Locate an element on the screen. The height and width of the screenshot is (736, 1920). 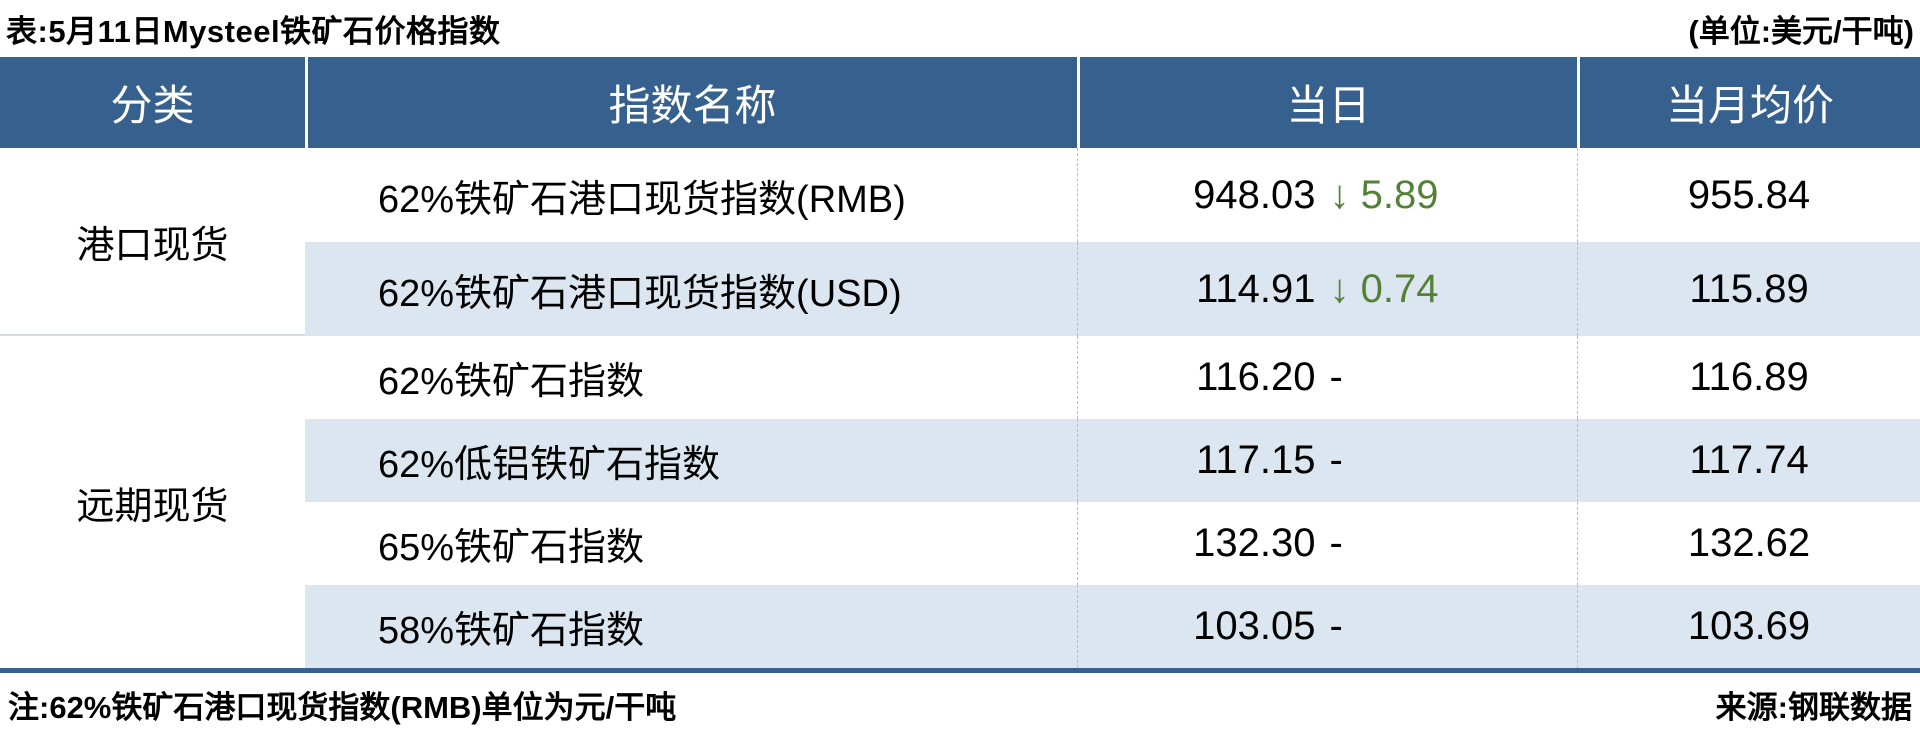
daily-value-cell: 116.20 - is located at coordinates (1327, 377).